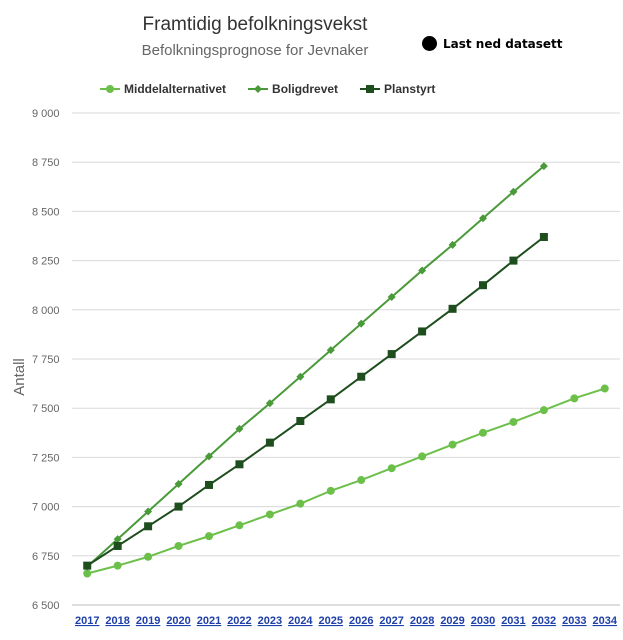  What do you see at coordinates (331, 621) in the screenshot?
I see `x-tick-label: 2025` at bounding box center [331, 621].